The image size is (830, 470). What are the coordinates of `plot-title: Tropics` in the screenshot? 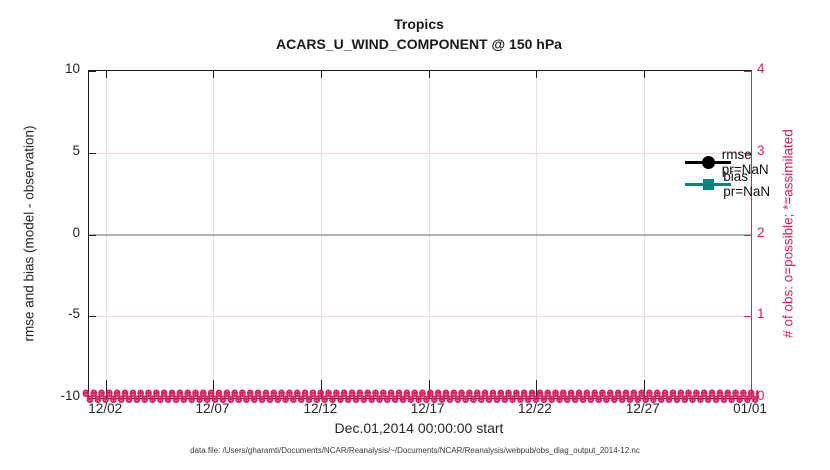 It's located at (419, 24).